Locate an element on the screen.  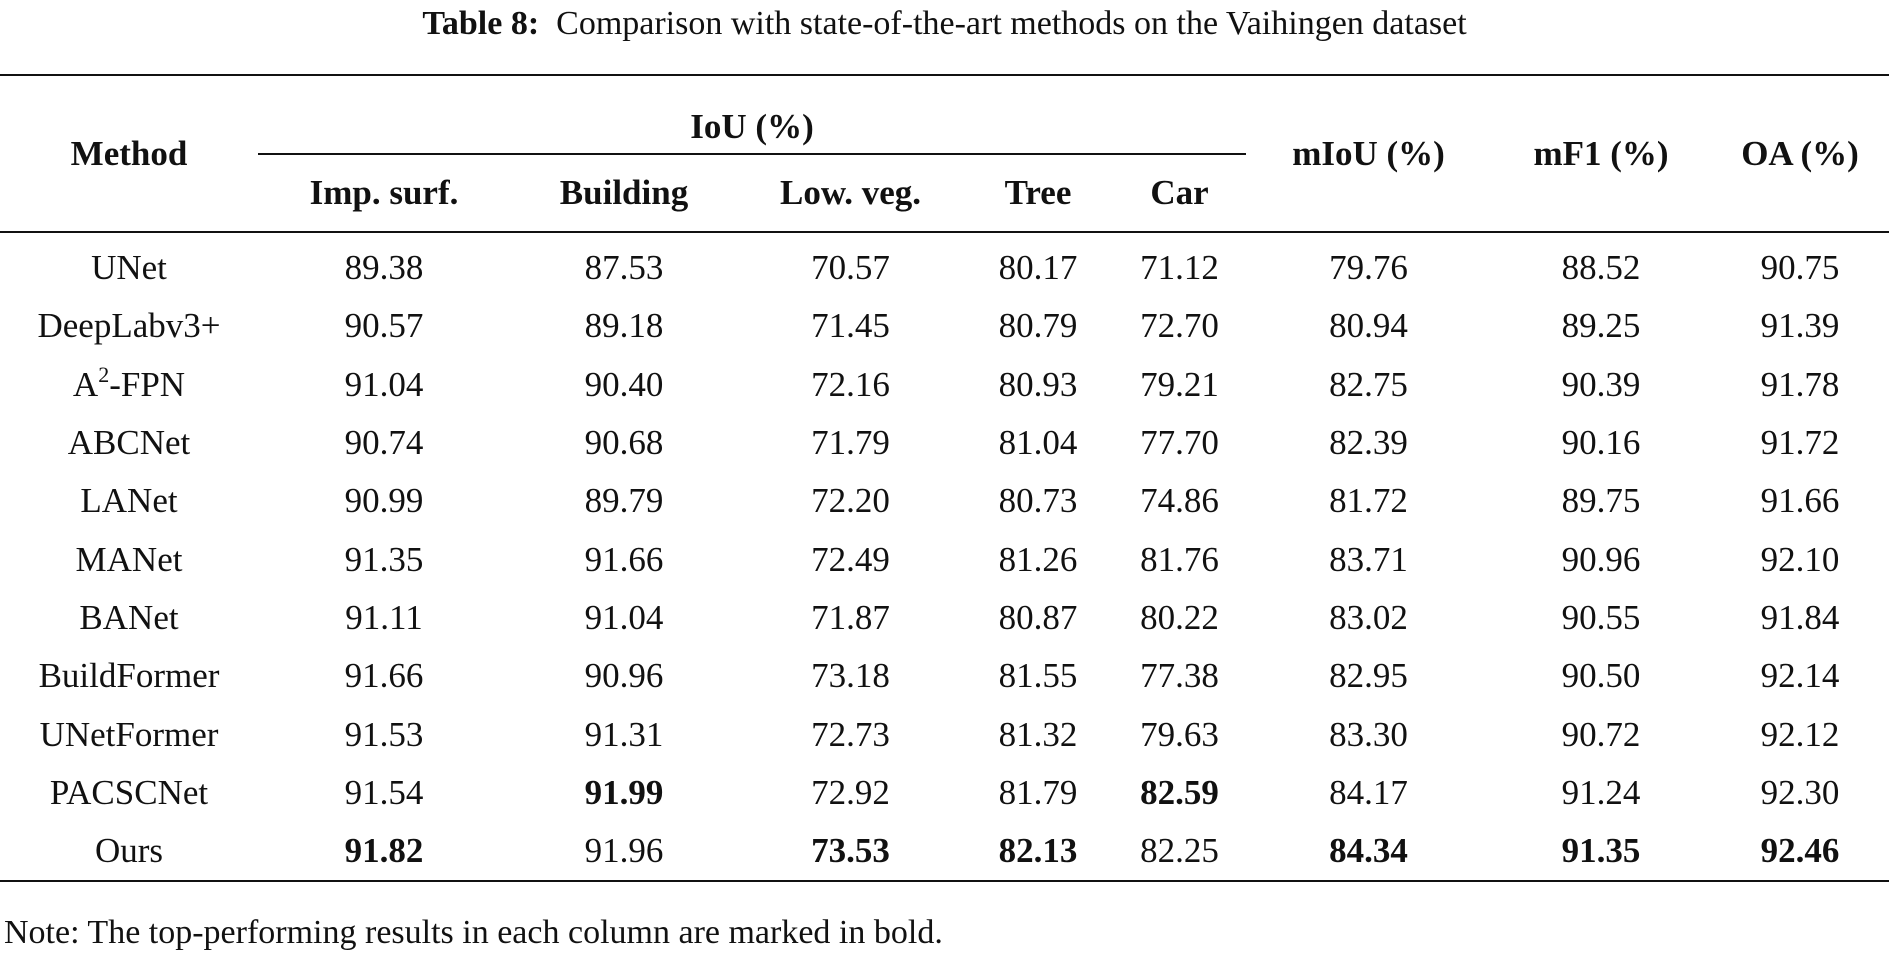
value-cell: 81.79 is located at coordinates (1038, 792).